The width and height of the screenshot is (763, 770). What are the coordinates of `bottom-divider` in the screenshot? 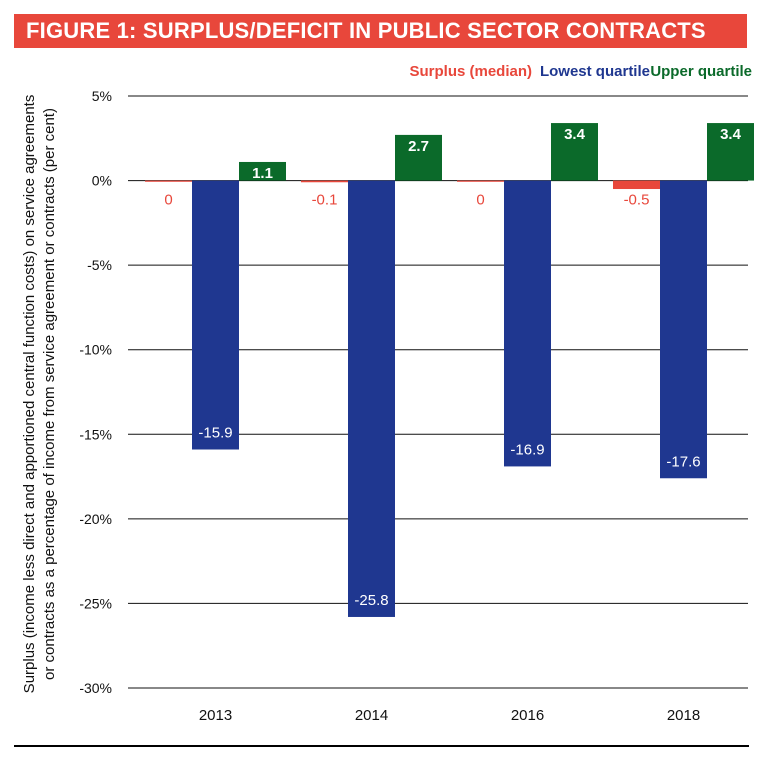 It's located at (381, 746).